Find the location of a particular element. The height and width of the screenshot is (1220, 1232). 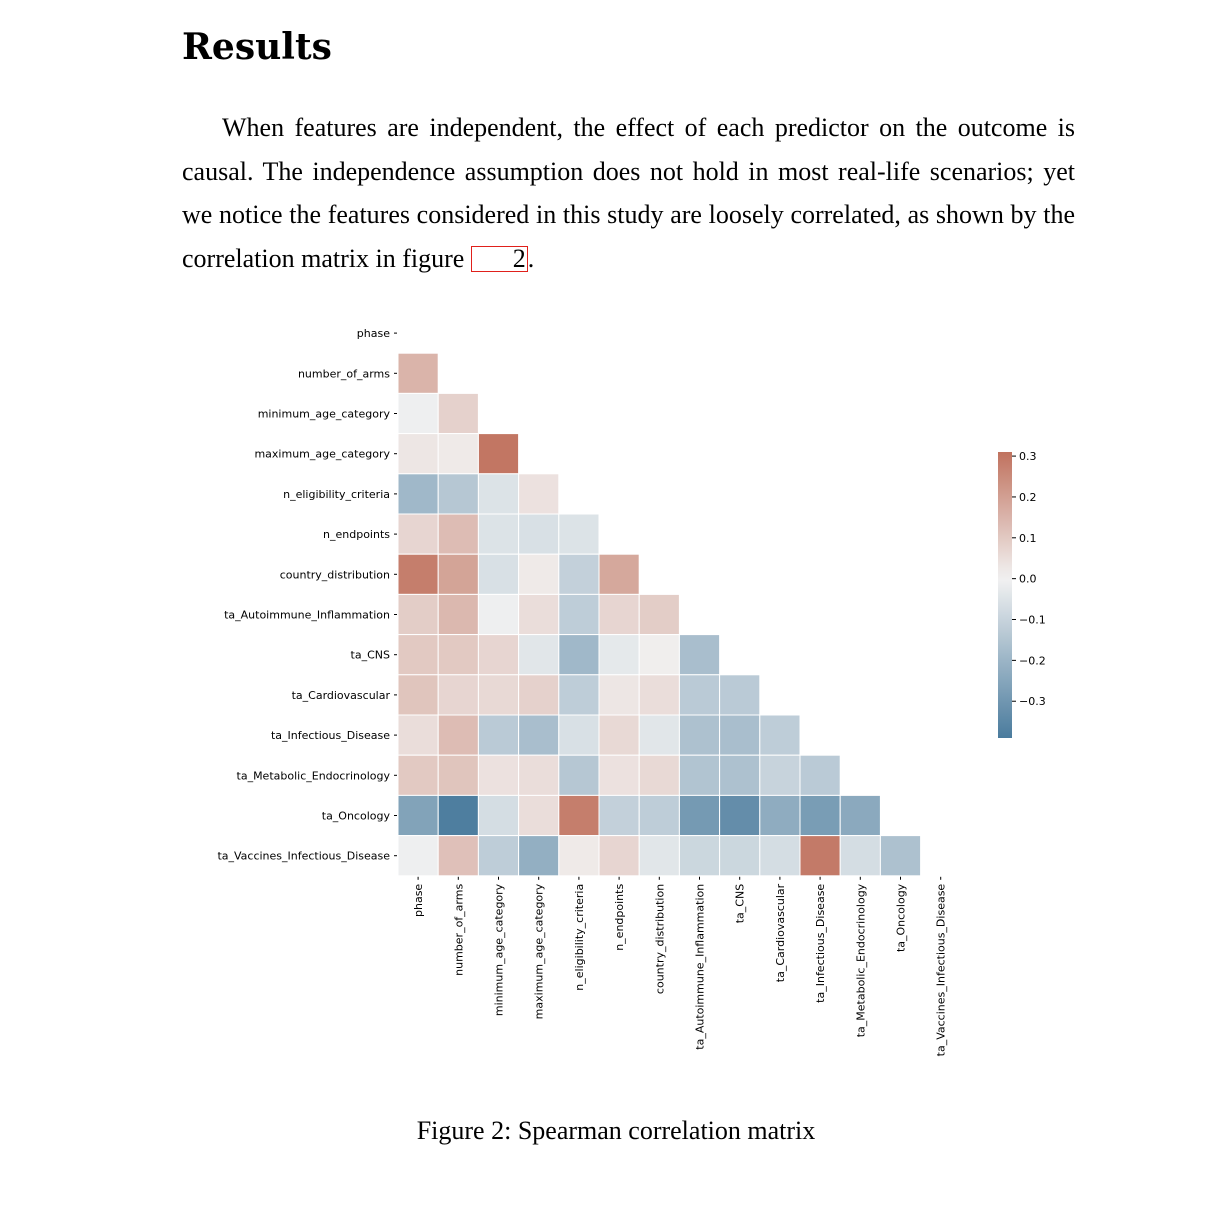

colorbar-tick-label: −0.1 is located at coordinates (1032, 620).